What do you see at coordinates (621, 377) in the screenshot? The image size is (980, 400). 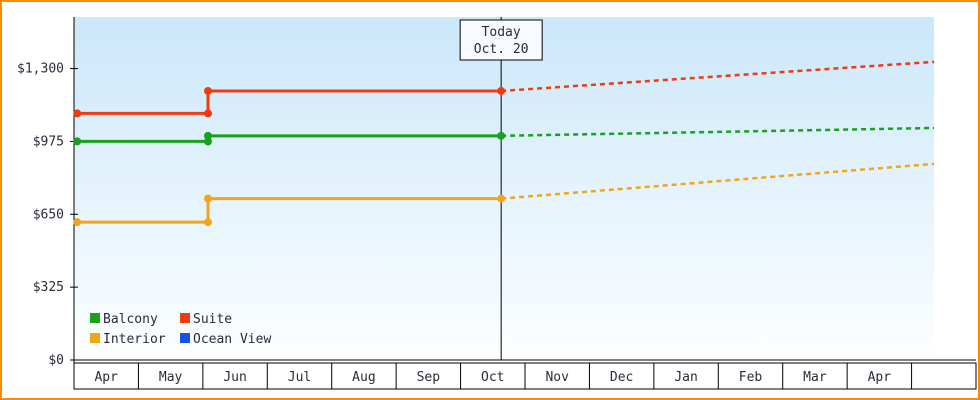 I see `month-cell-label: Dec` at bounding box center [621, 377].